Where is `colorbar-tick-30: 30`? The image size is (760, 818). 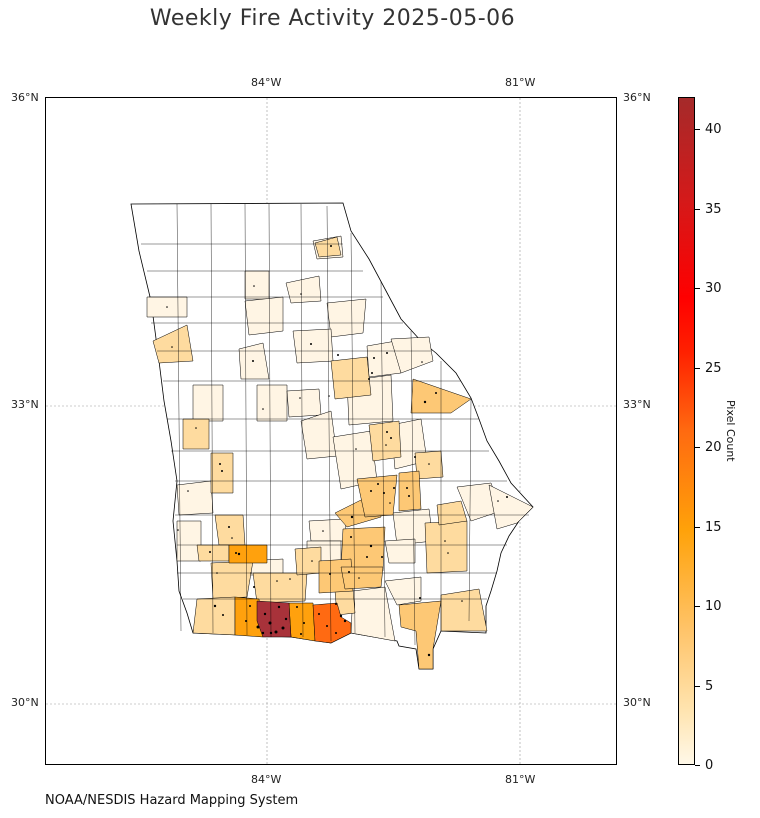
colorbar-tick-30: 30 is located at coordinates (713, 288).